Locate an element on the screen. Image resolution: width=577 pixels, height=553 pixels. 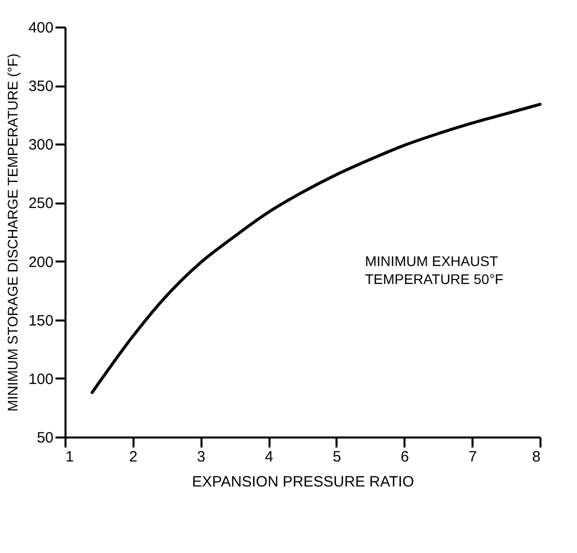
y-tick-label: 400 is located at coordinates (41, 28).